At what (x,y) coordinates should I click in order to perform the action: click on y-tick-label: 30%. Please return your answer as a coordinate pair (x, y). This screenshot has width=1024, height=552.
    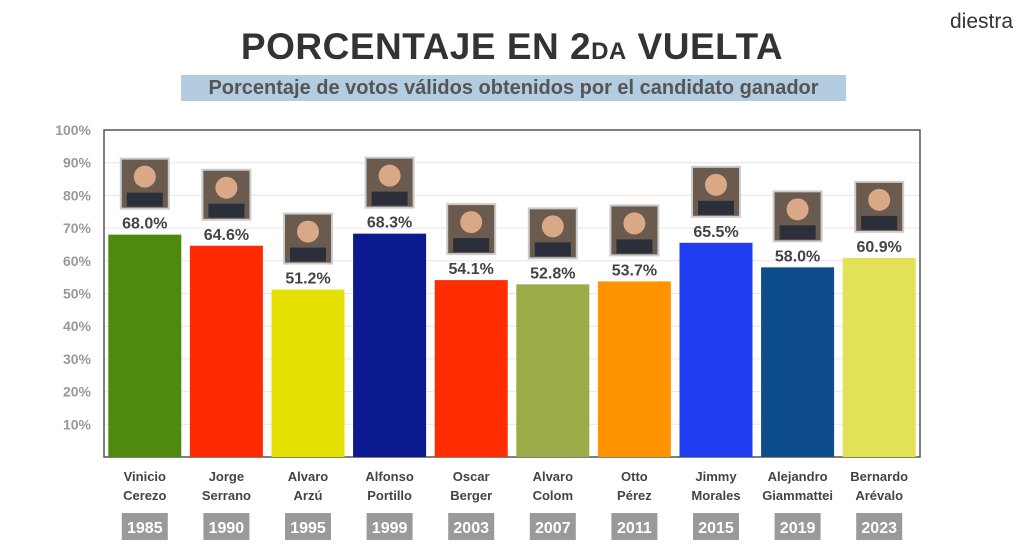
    Looking at the image, I should click on (77, 359).